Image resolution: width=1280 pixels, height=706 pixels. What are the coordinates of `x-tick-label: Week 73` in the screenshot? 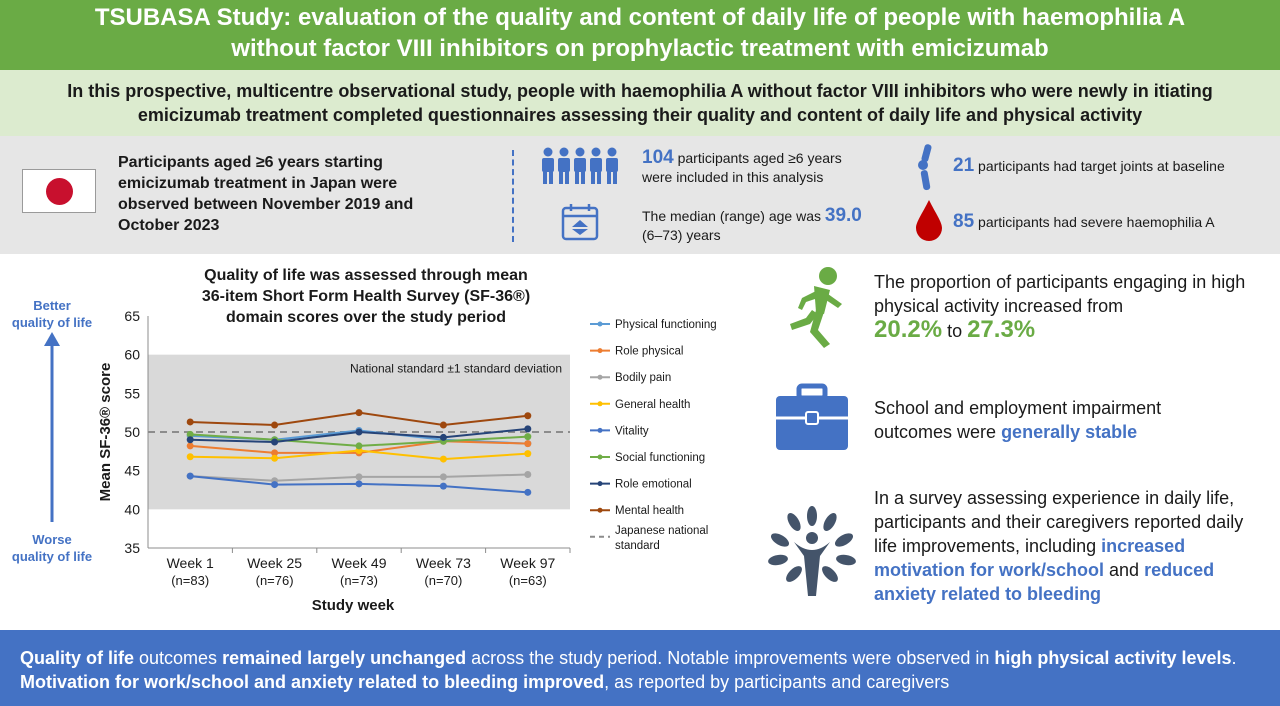 It's located at (443, 563).